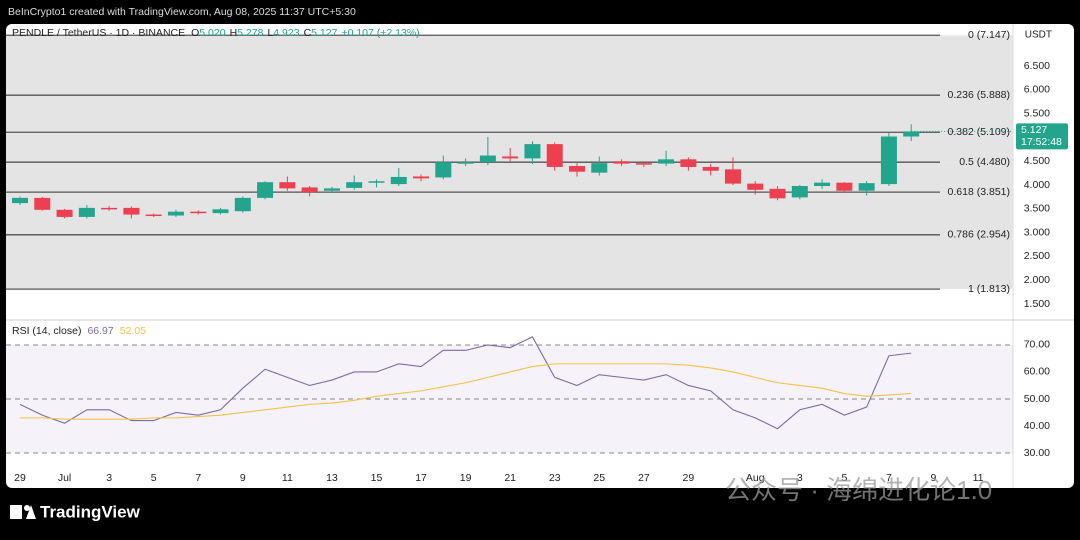 Image resolution: width=1080 pixels, height=540 pixels. Describe the element at coordinates (1037, 280) in the screenshot. I see `y-tick-label: 2.000` at that location.